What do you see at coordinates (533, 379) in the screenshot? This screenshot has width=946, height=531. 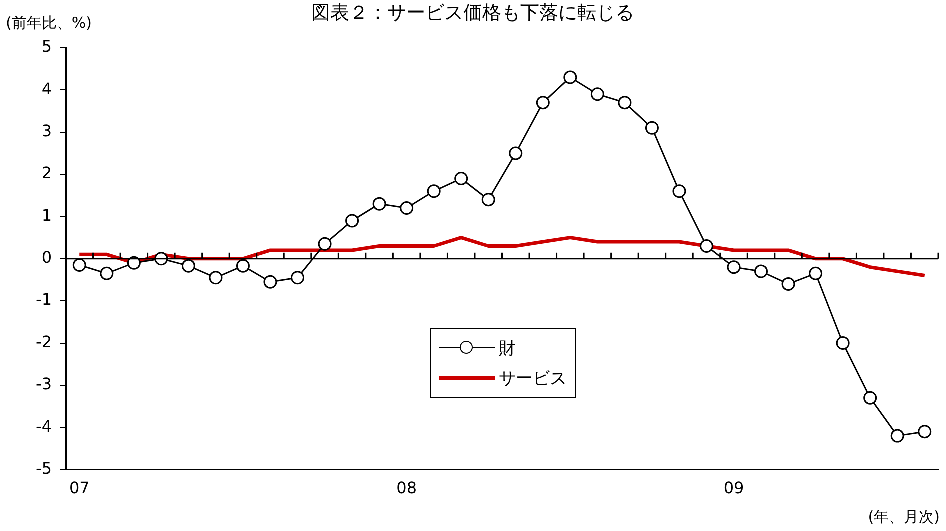 I see `legend-label: サービス` at bounding box center [533, 379].